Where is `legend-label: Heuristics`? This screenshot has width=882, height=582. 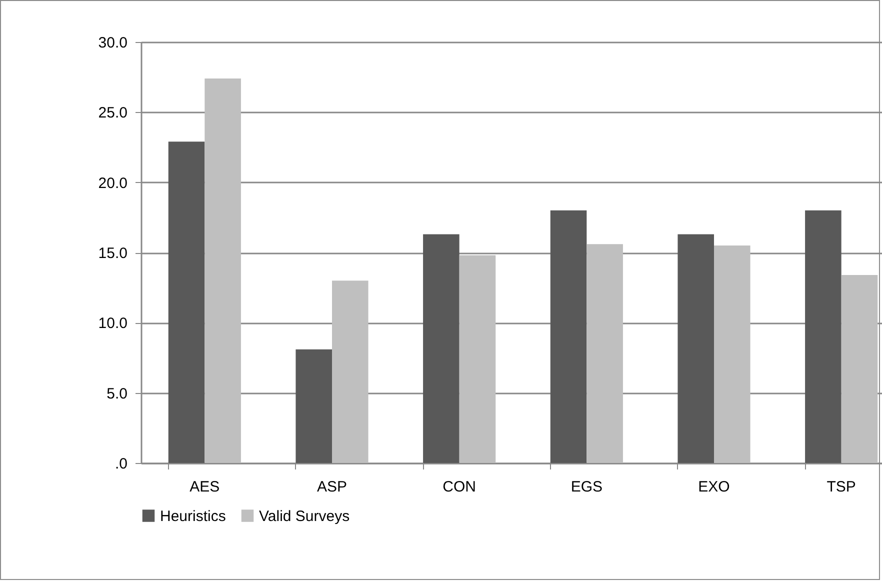
legend-label: Heuristics is located at coordinates (193, 516).